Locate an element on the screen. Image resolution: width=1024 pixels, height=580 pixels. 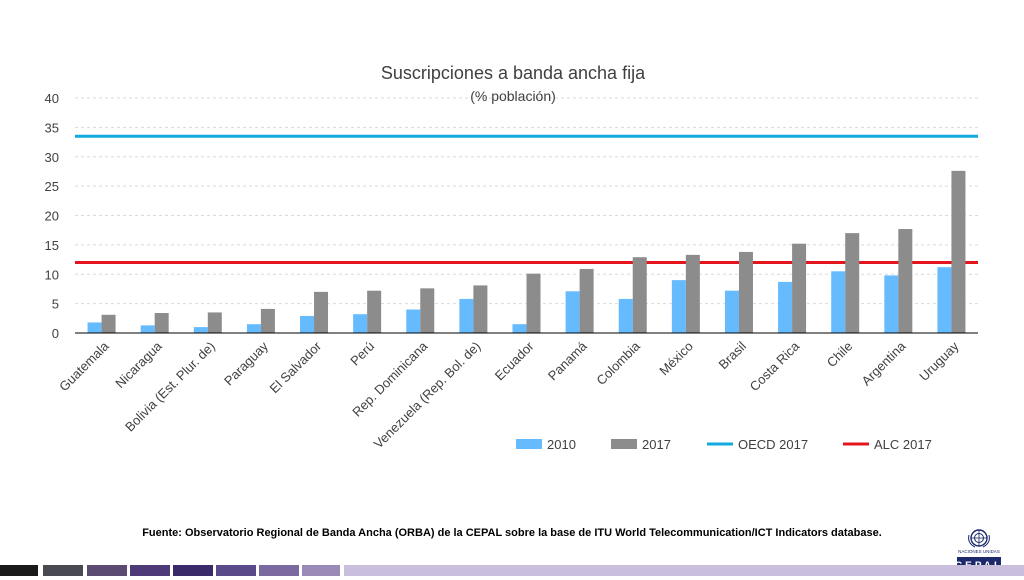
y-tick-label: 35 is located at coordinates (52, 127).